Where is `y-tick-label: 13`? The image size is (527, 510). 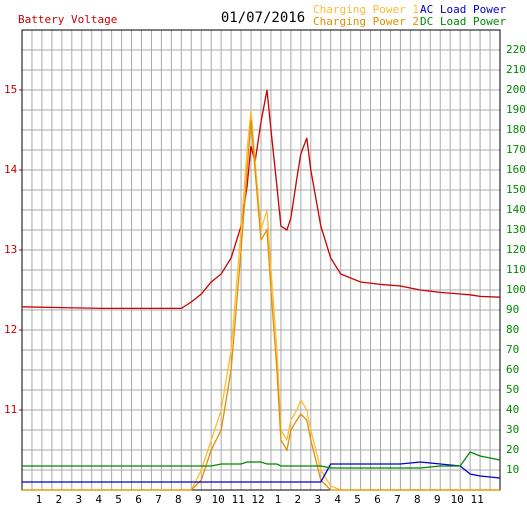
y-tick-label: 13 is located at coordinates (10, 249).